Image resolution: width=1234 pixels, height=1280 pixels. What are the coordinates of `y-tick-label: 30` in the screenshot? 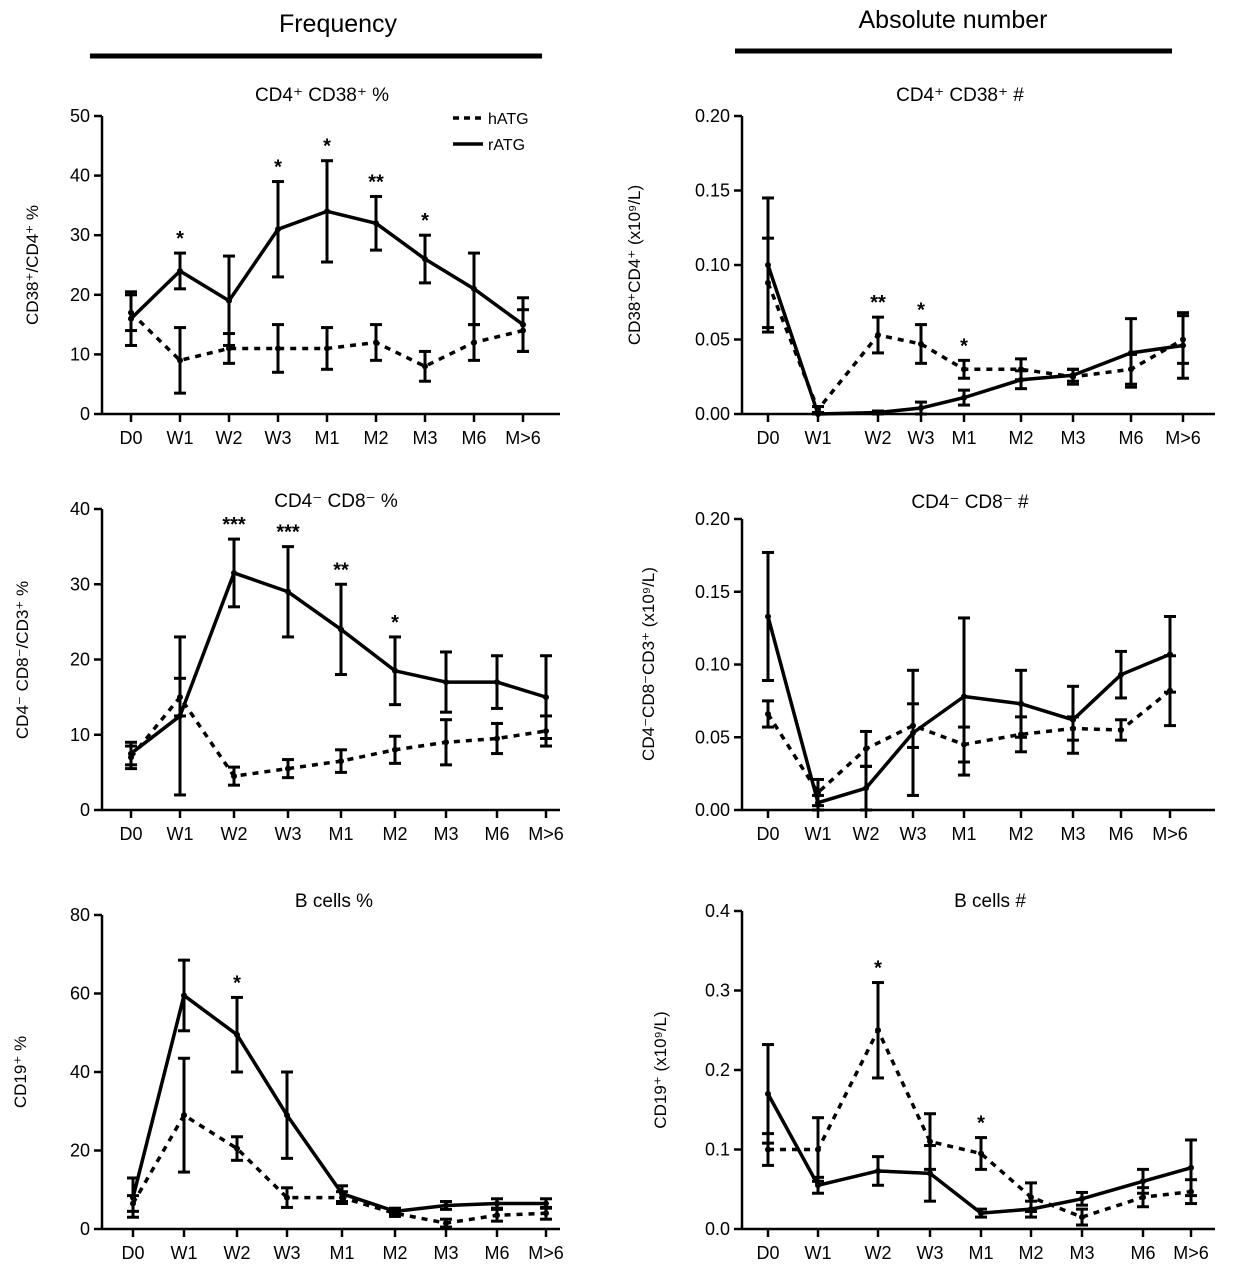 It's located at (80, 584).